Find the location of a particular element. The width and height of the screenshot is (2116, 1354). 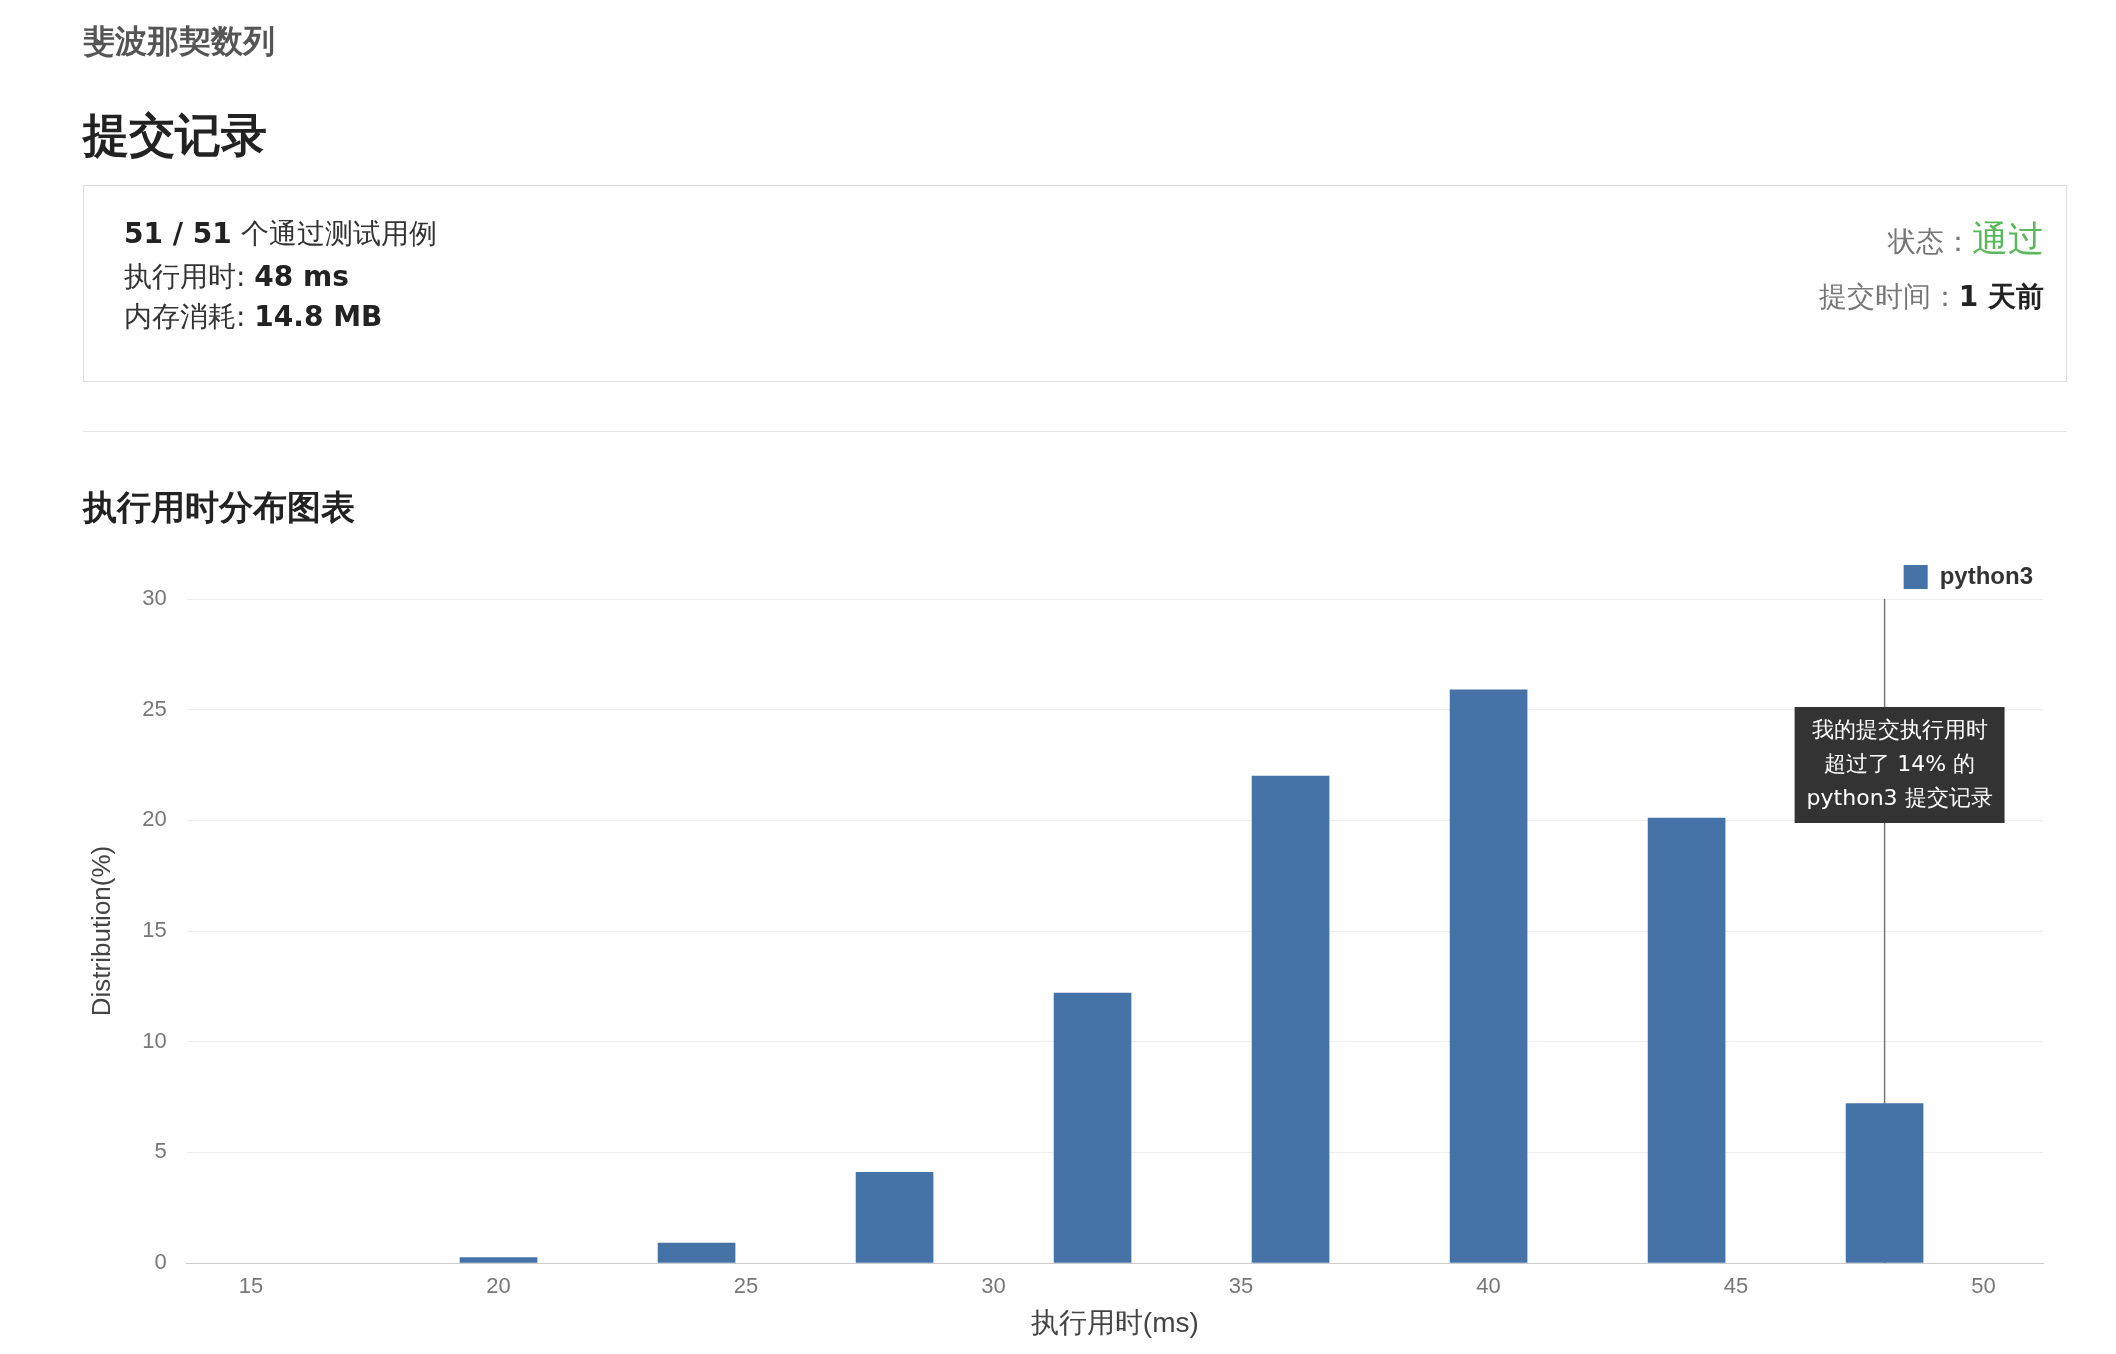

text: 提交记录 is located at coordinates (175, 135).